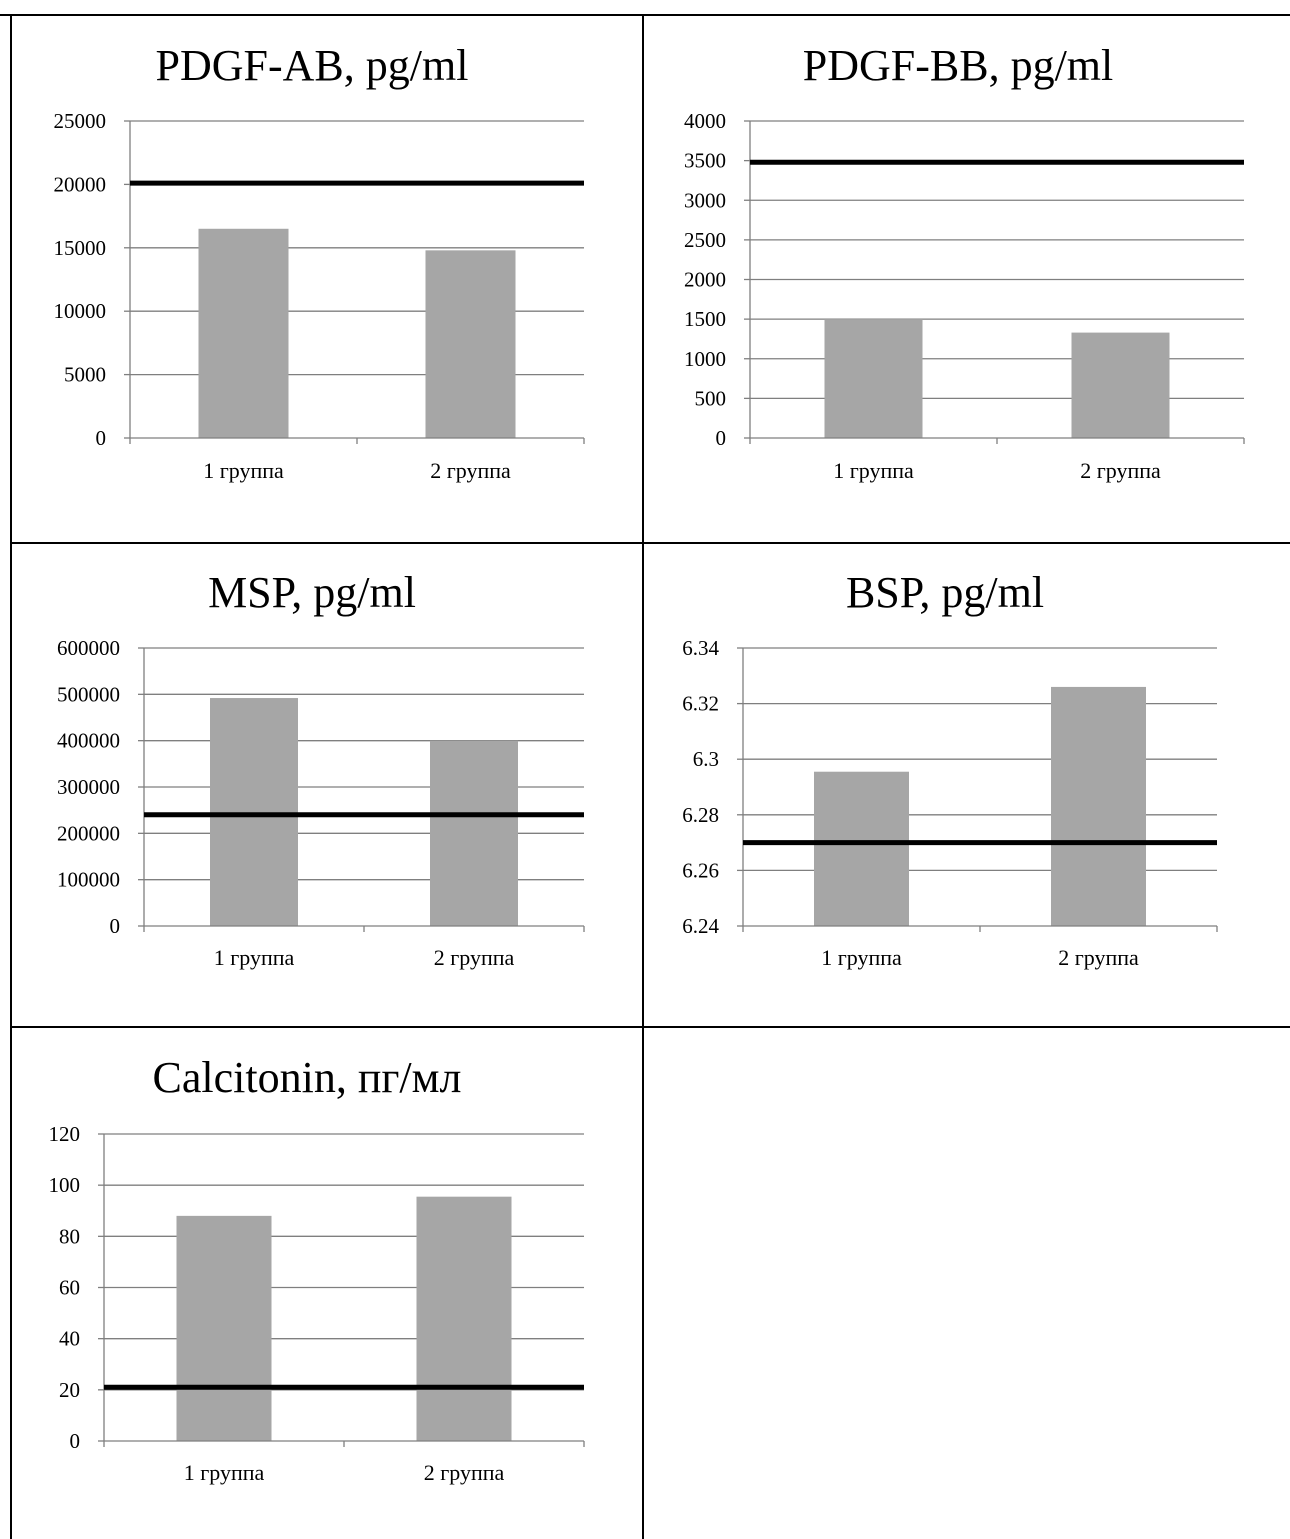  Describe the element at coordinates (312, 65) in the screenshot. I see `chart-title: PDGF-AB, pg/ml` at that location.